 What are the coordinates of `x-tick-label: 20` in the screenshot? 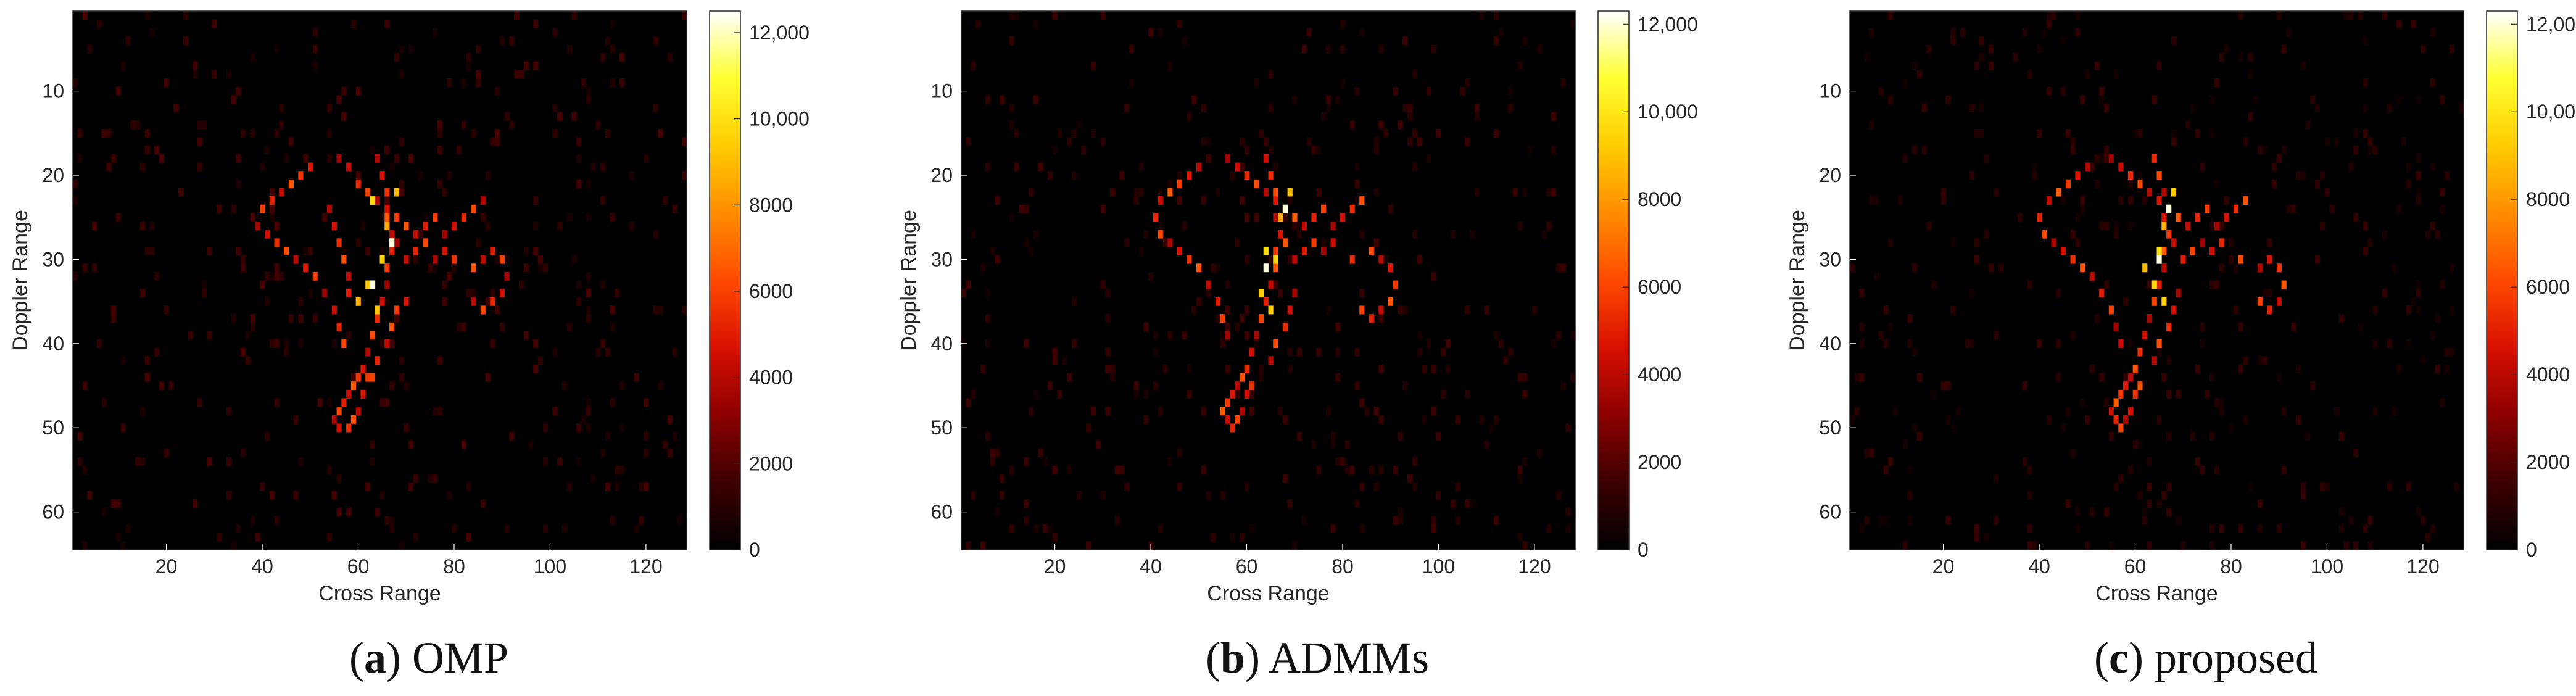 It's located at (1055, 566).